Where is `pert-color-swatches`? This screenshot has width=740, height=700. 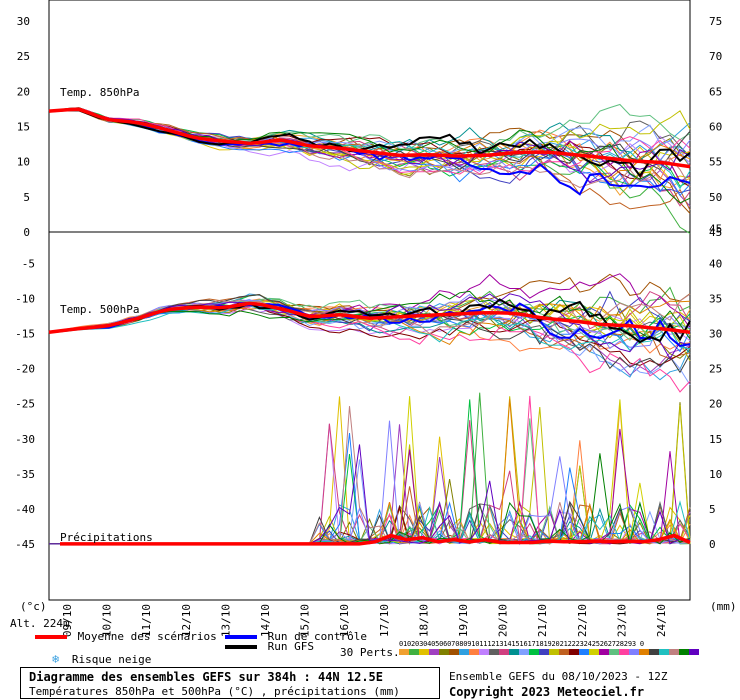 pert-color-swatches is located at coordinates (549, 652).